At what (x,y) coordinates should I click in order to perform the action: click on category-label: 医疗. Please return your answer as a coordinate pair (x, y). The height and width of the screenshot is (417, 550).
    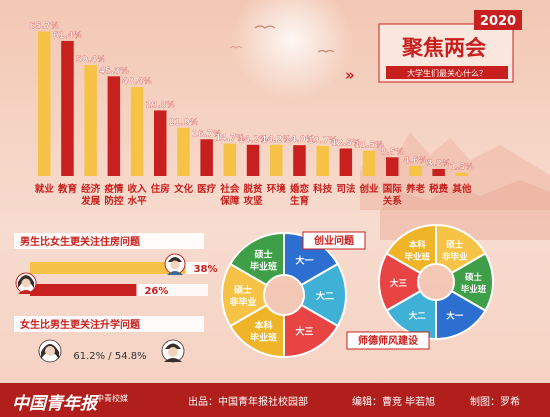
    Looking at the image, I should click on (207, 189).